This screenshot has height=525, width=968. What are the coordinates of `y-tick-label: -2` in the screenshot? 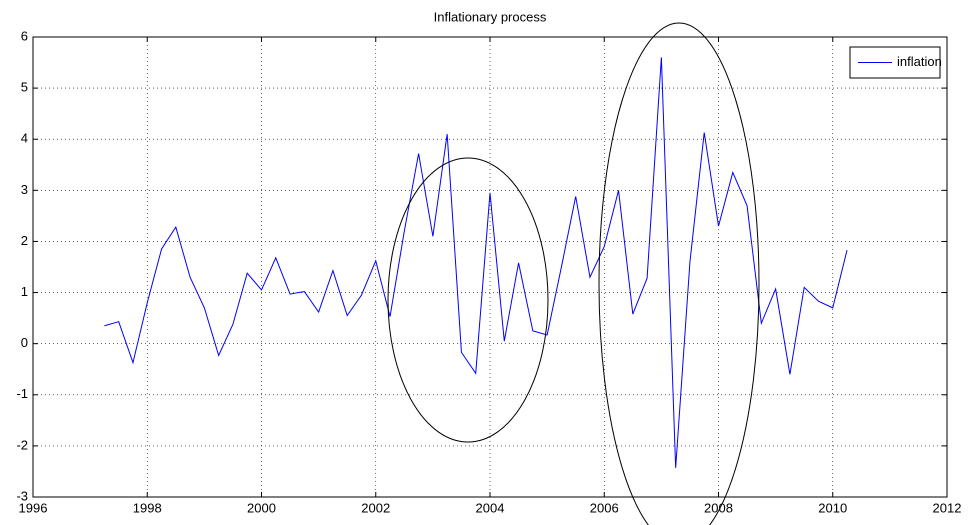 It's located at (22, 444).